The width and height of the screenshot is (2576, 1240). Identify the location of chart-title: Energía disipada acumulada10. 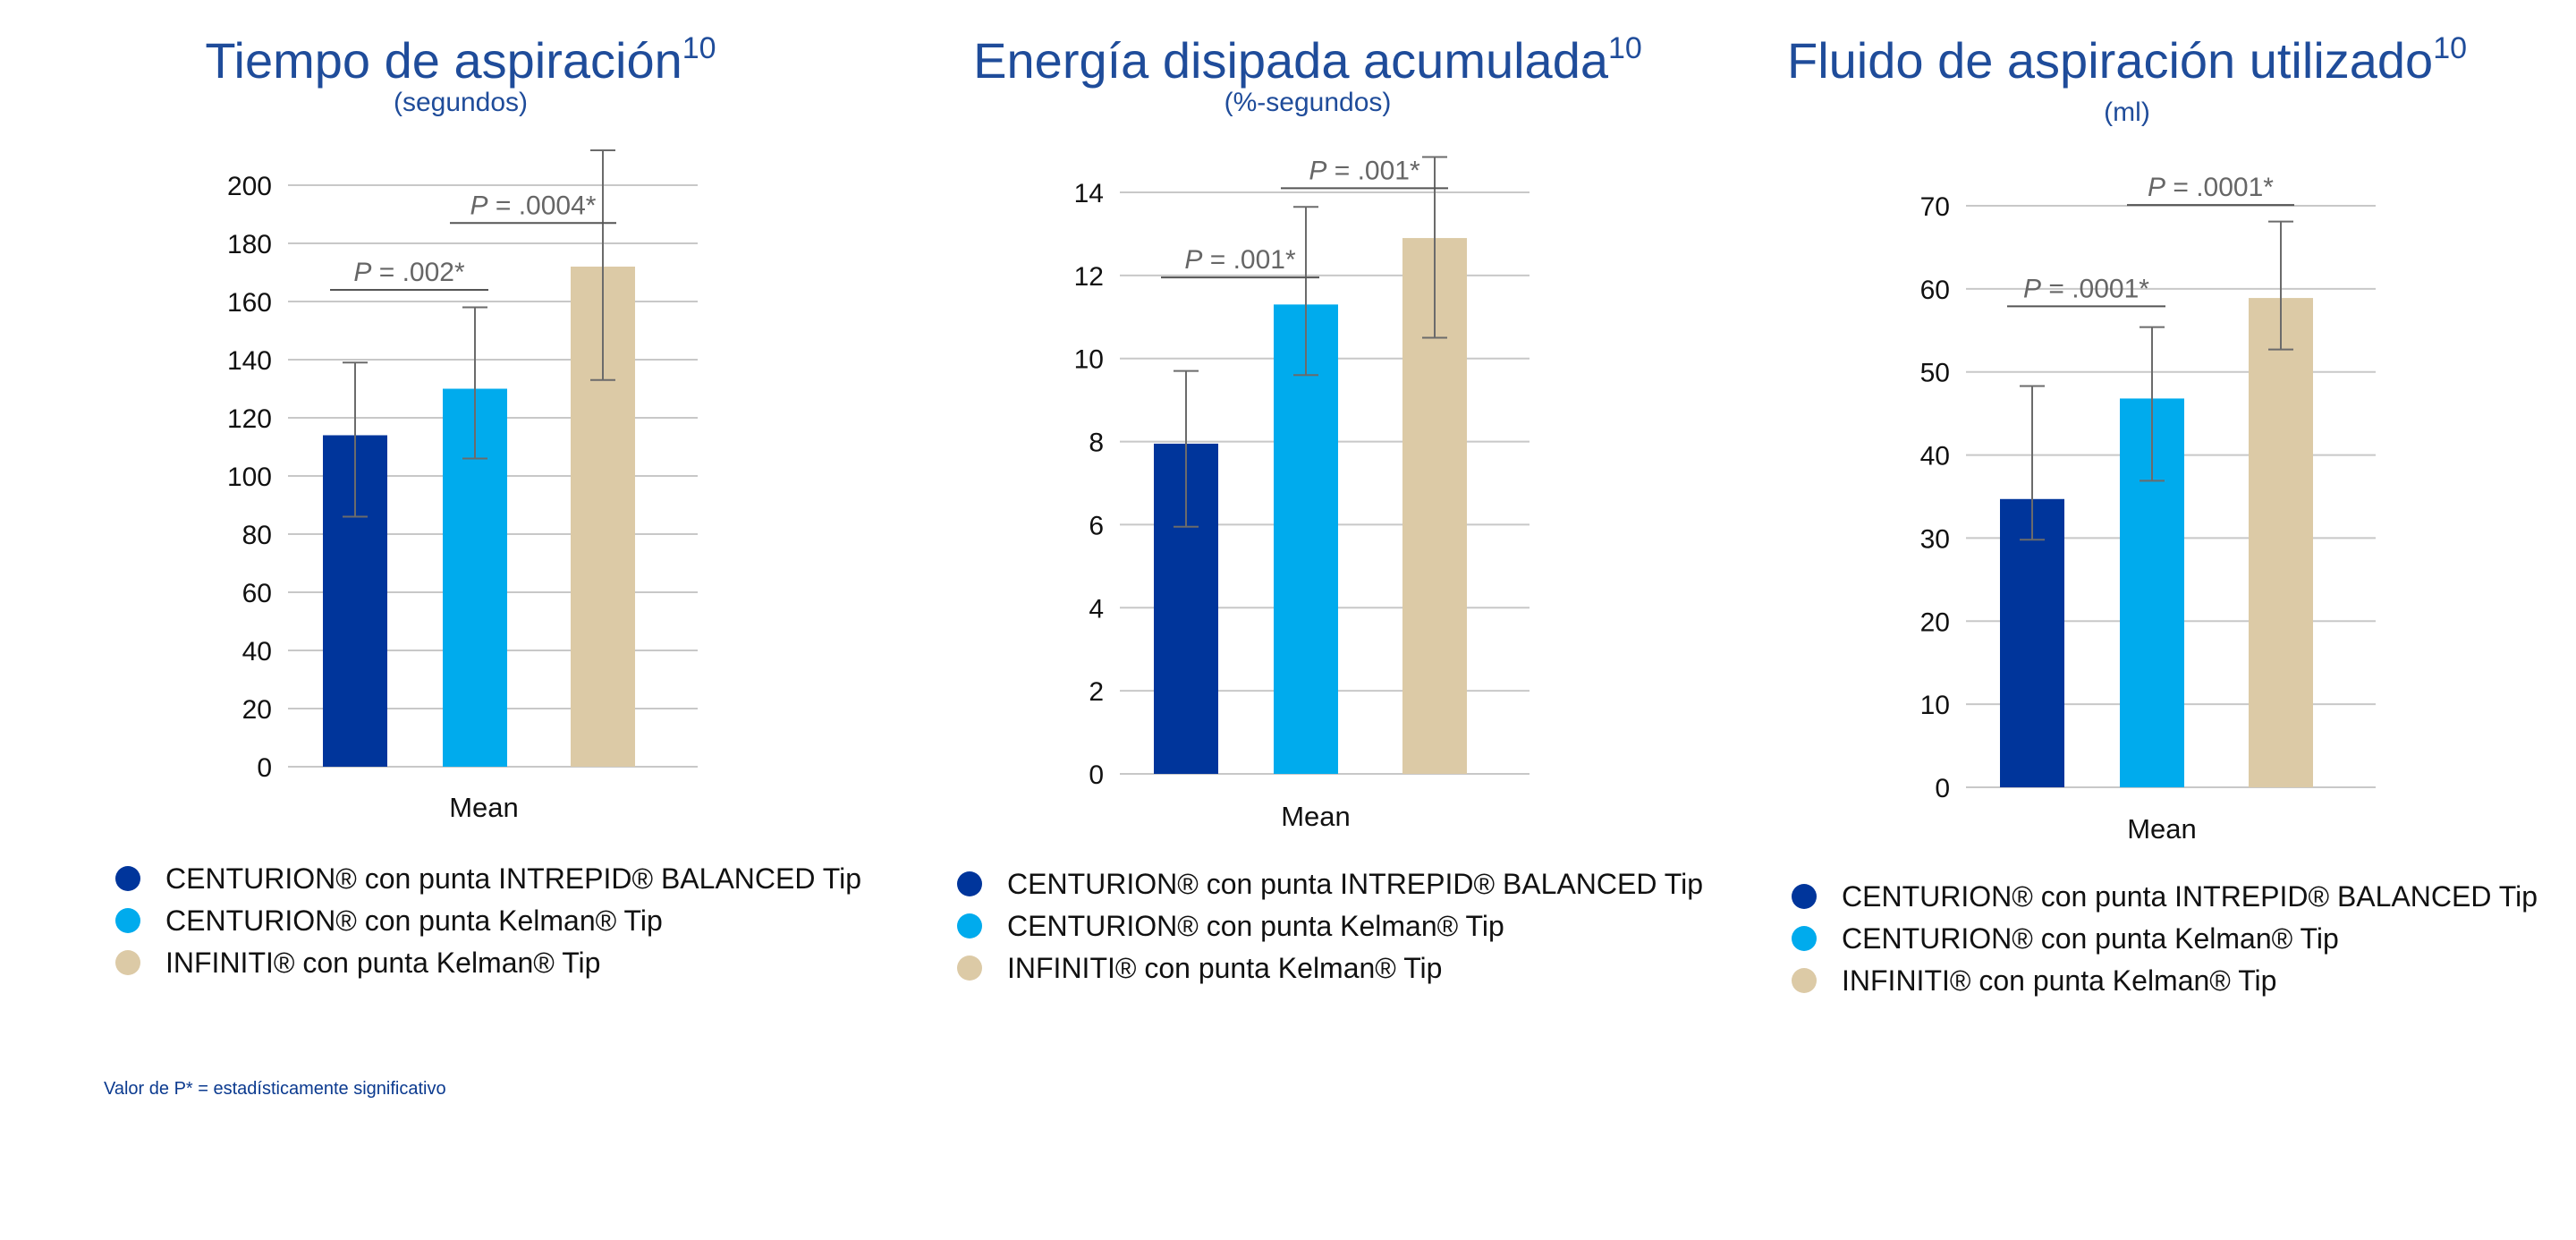
(1307, 60).